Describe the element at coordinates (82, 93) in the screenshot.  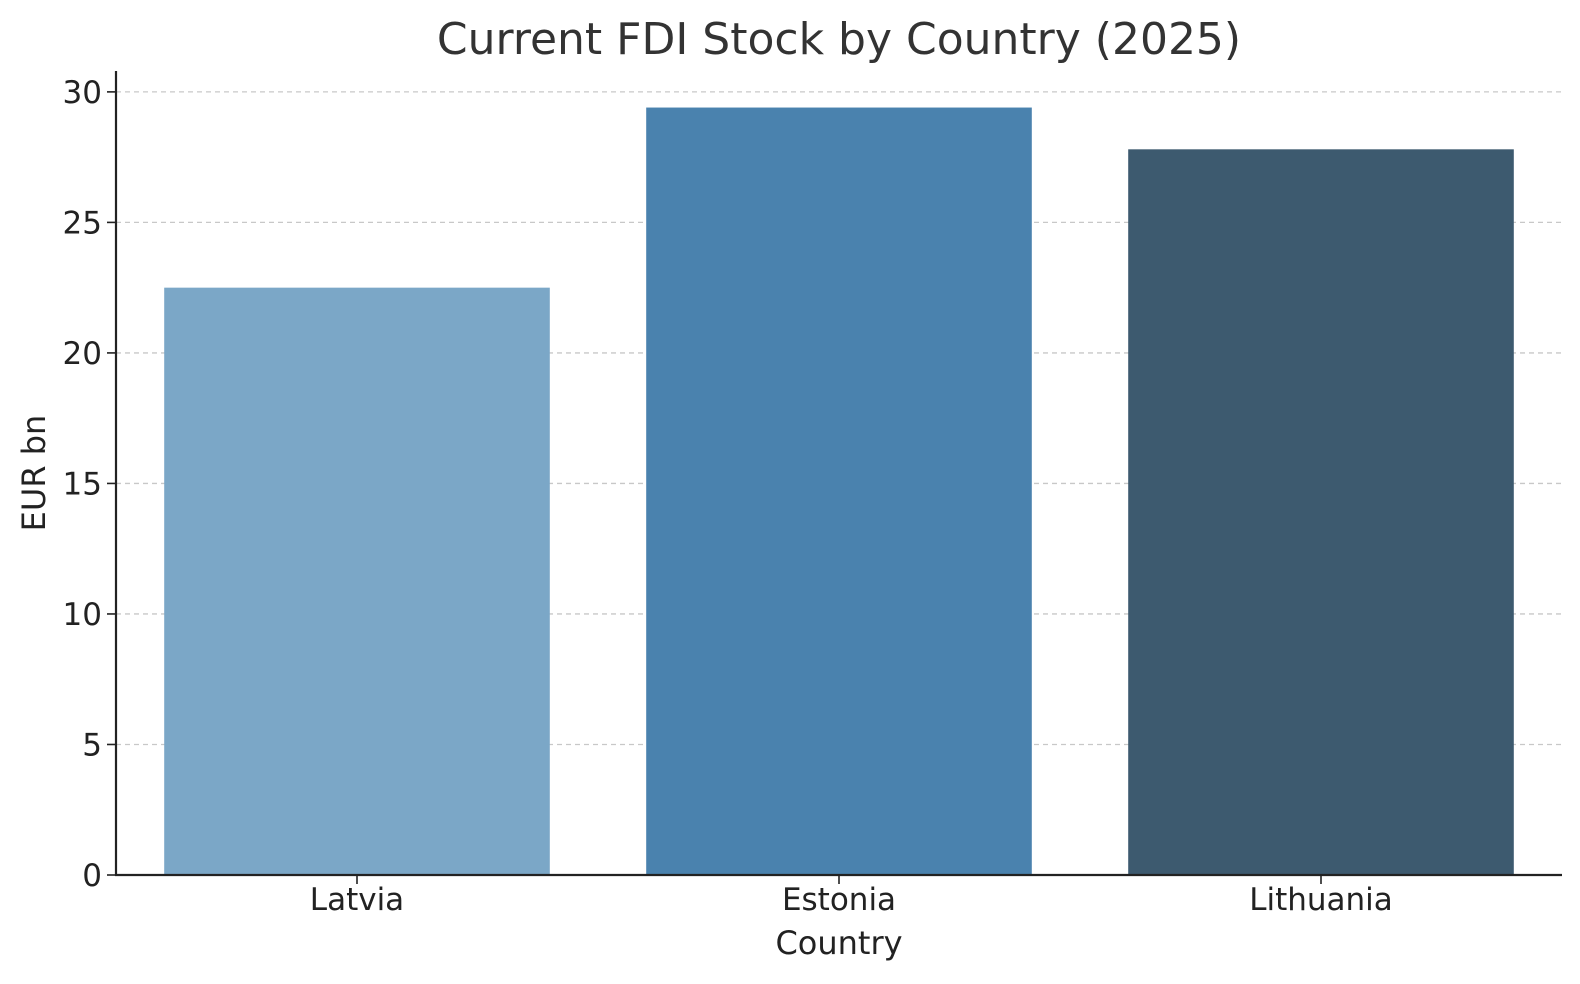
I see `y-tick-label: 30` at that location.